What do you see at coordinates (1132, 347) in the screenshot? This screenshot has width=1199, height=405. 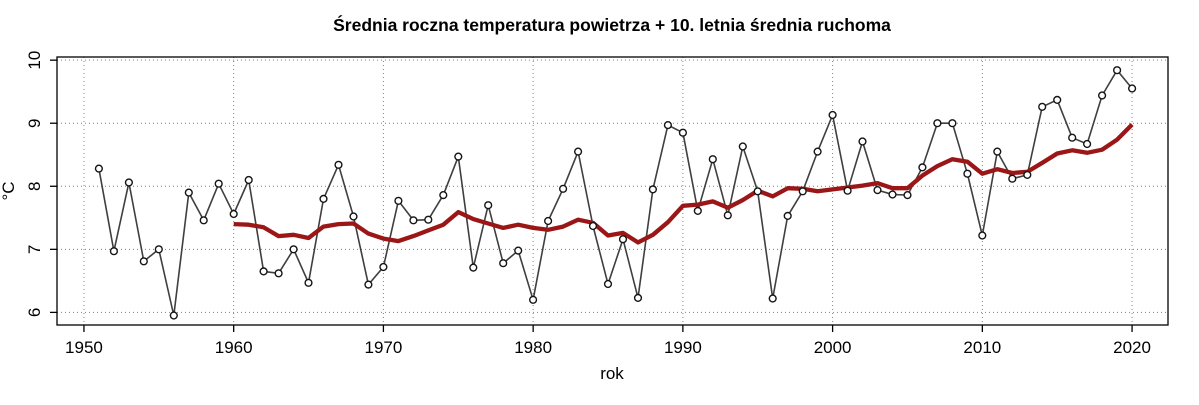 I see `x-tick-label: 2020` at bounding box center [1132, 347].